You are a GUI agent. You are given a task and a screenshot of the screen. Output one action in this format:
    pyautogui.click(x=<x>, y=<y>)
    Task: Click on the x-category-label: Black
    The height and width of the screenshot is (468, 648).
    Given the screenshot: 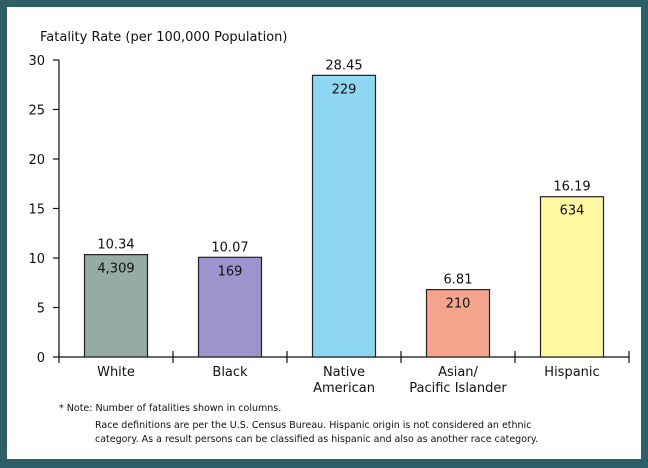 What is the action you would take?
    pyautogui.click(x=230, y=372)
    